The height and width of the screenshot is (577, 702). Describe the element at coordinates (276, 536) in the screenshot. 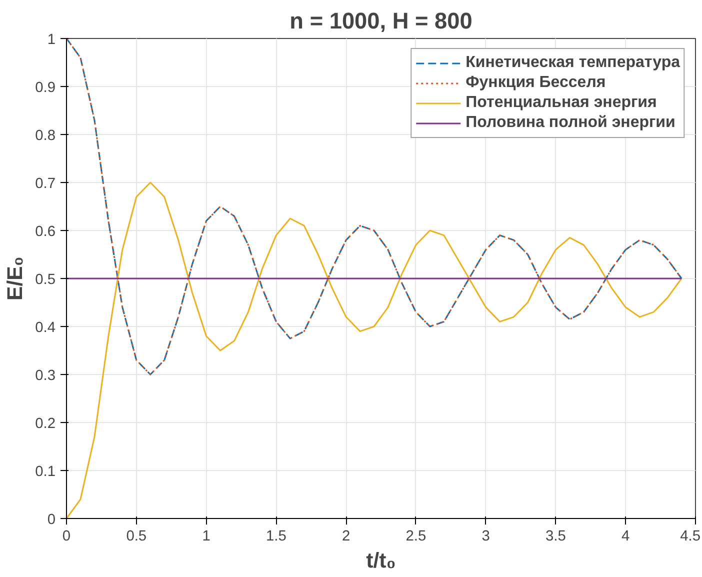

I see `x-tick-label: 1.5` at that location.